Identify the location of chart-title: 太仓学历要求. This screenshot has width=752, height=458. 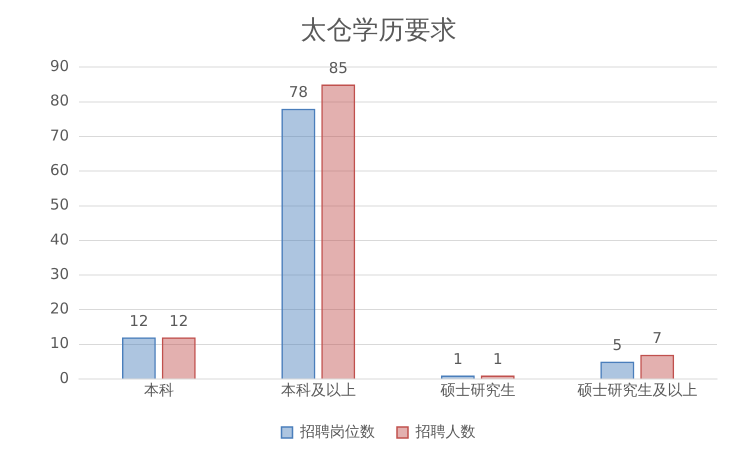
(378, 30).